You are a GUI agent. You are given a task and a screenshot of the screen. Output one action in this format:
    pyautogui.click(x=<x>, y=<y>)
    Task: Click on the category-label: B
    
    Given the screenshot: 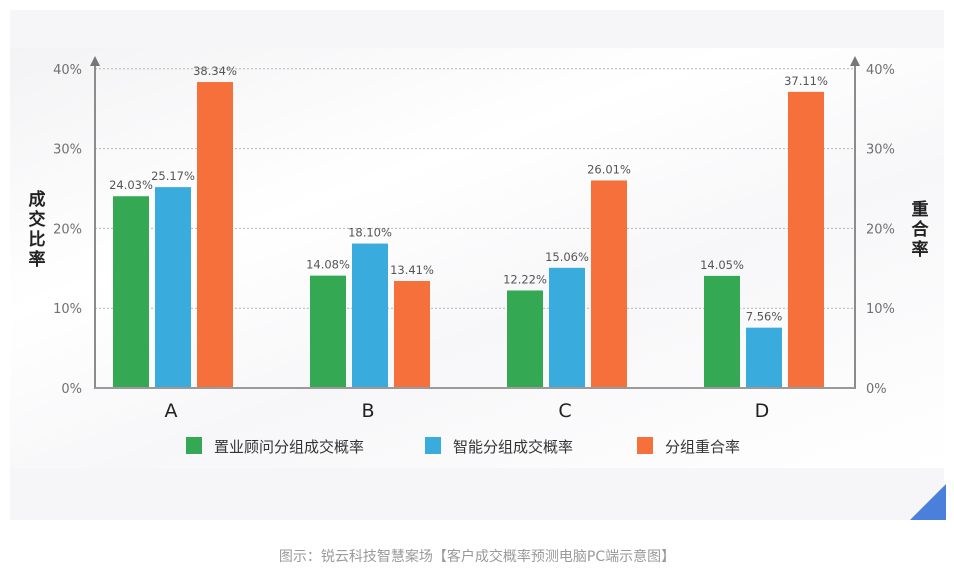 What is the action you would take?
    pyautogui.click(x=367, y=411)
    